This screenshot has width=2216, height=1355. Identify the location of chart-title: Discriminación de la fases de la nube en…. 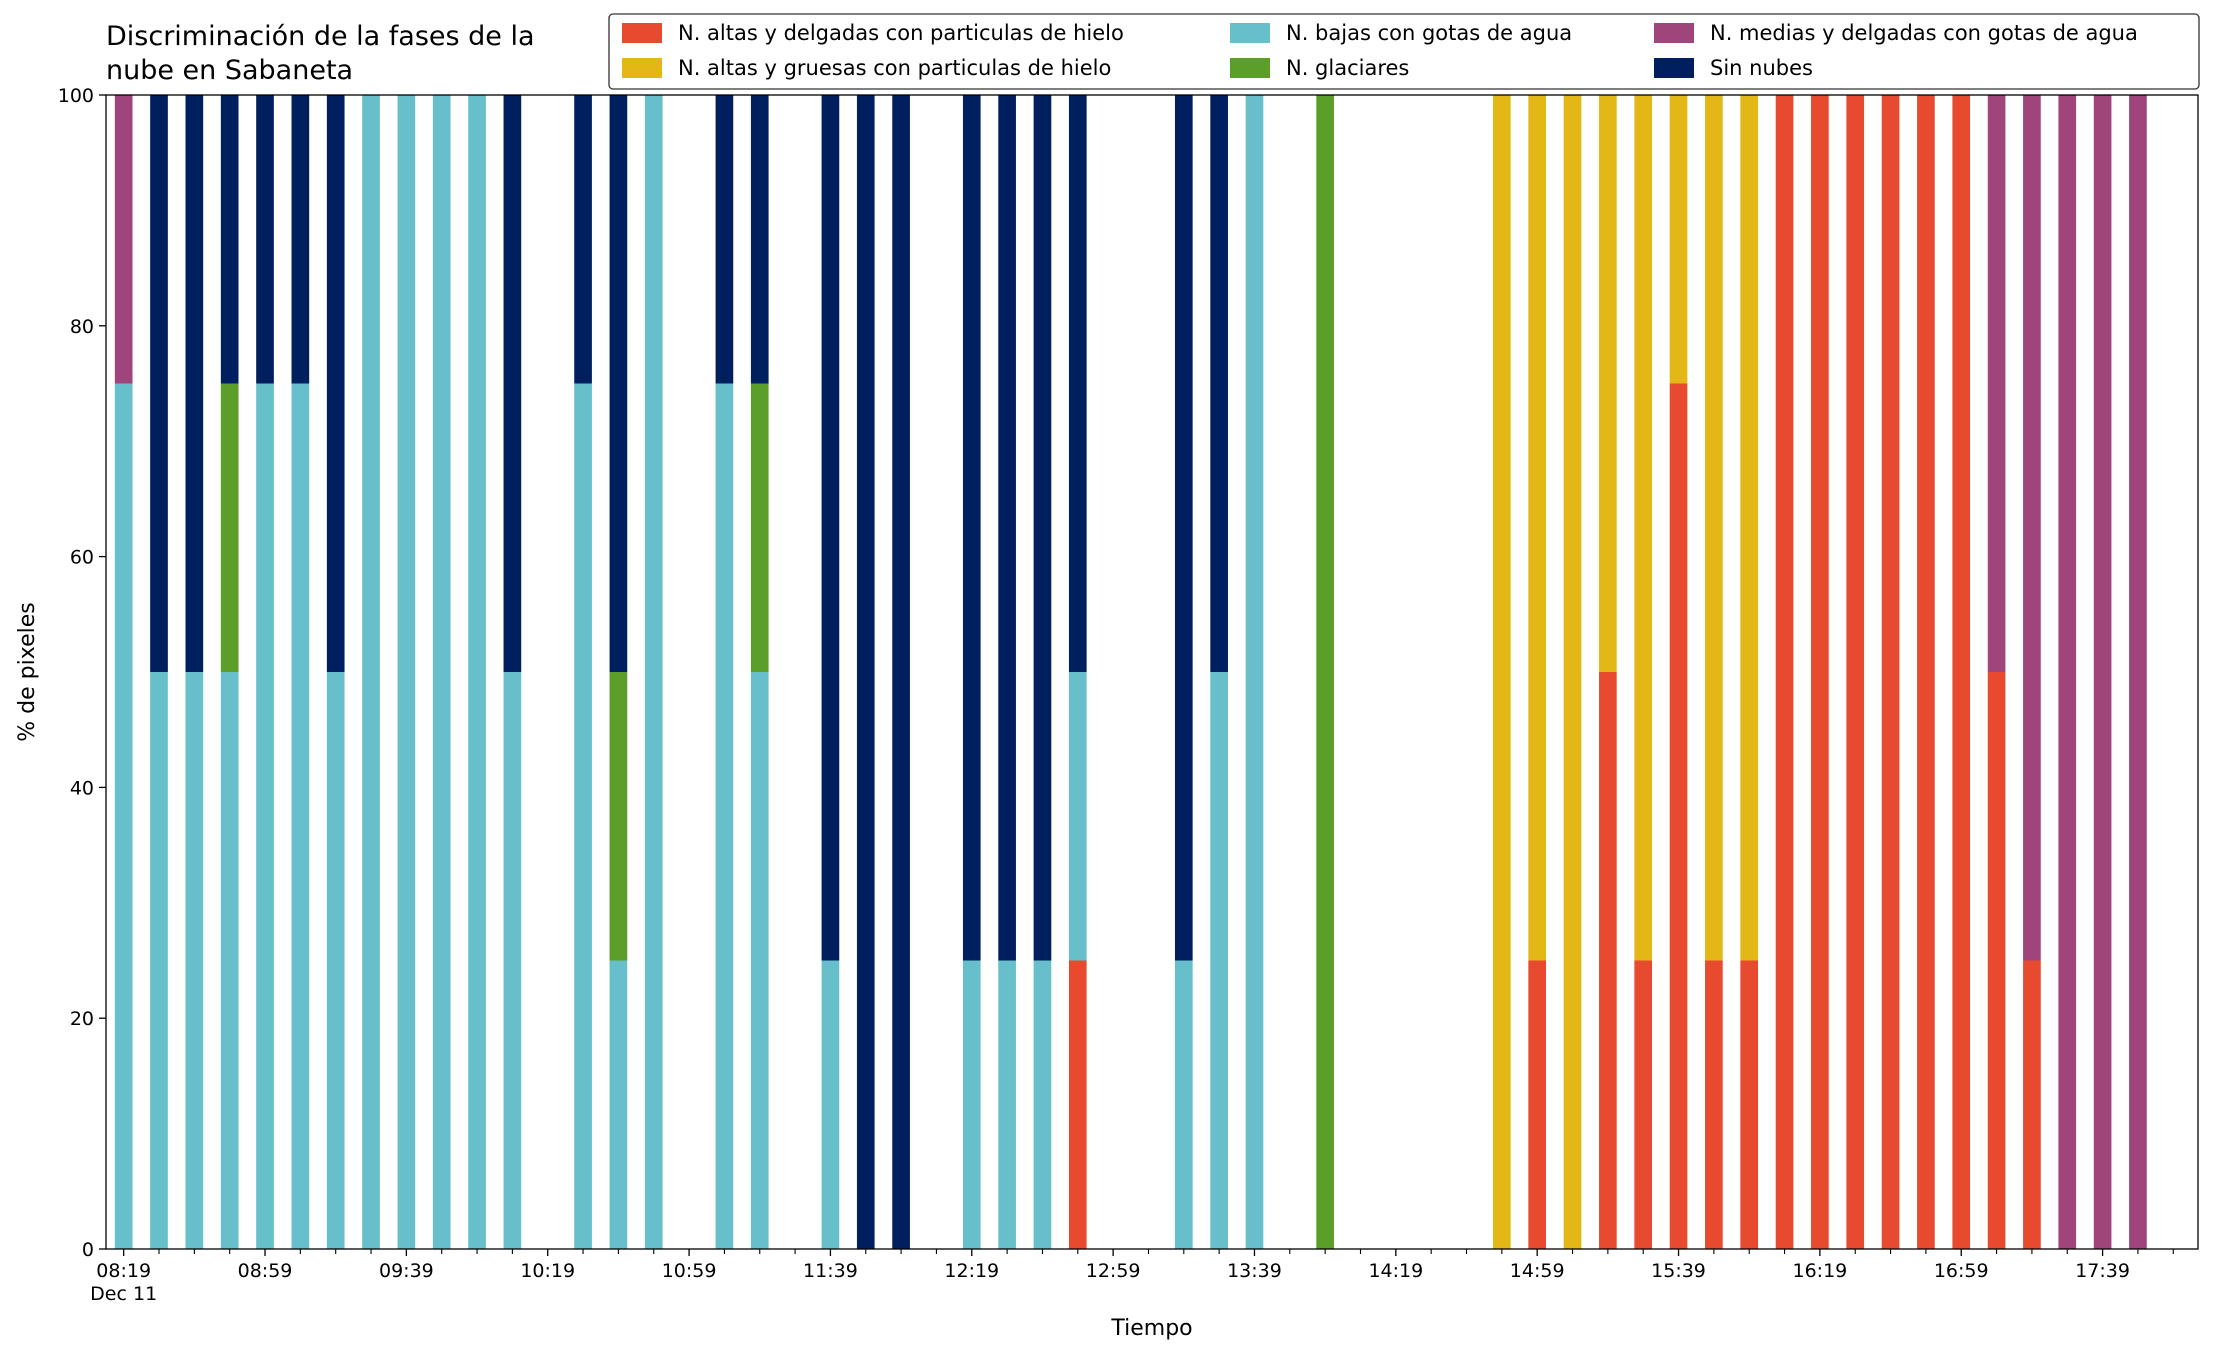
(320, 53).